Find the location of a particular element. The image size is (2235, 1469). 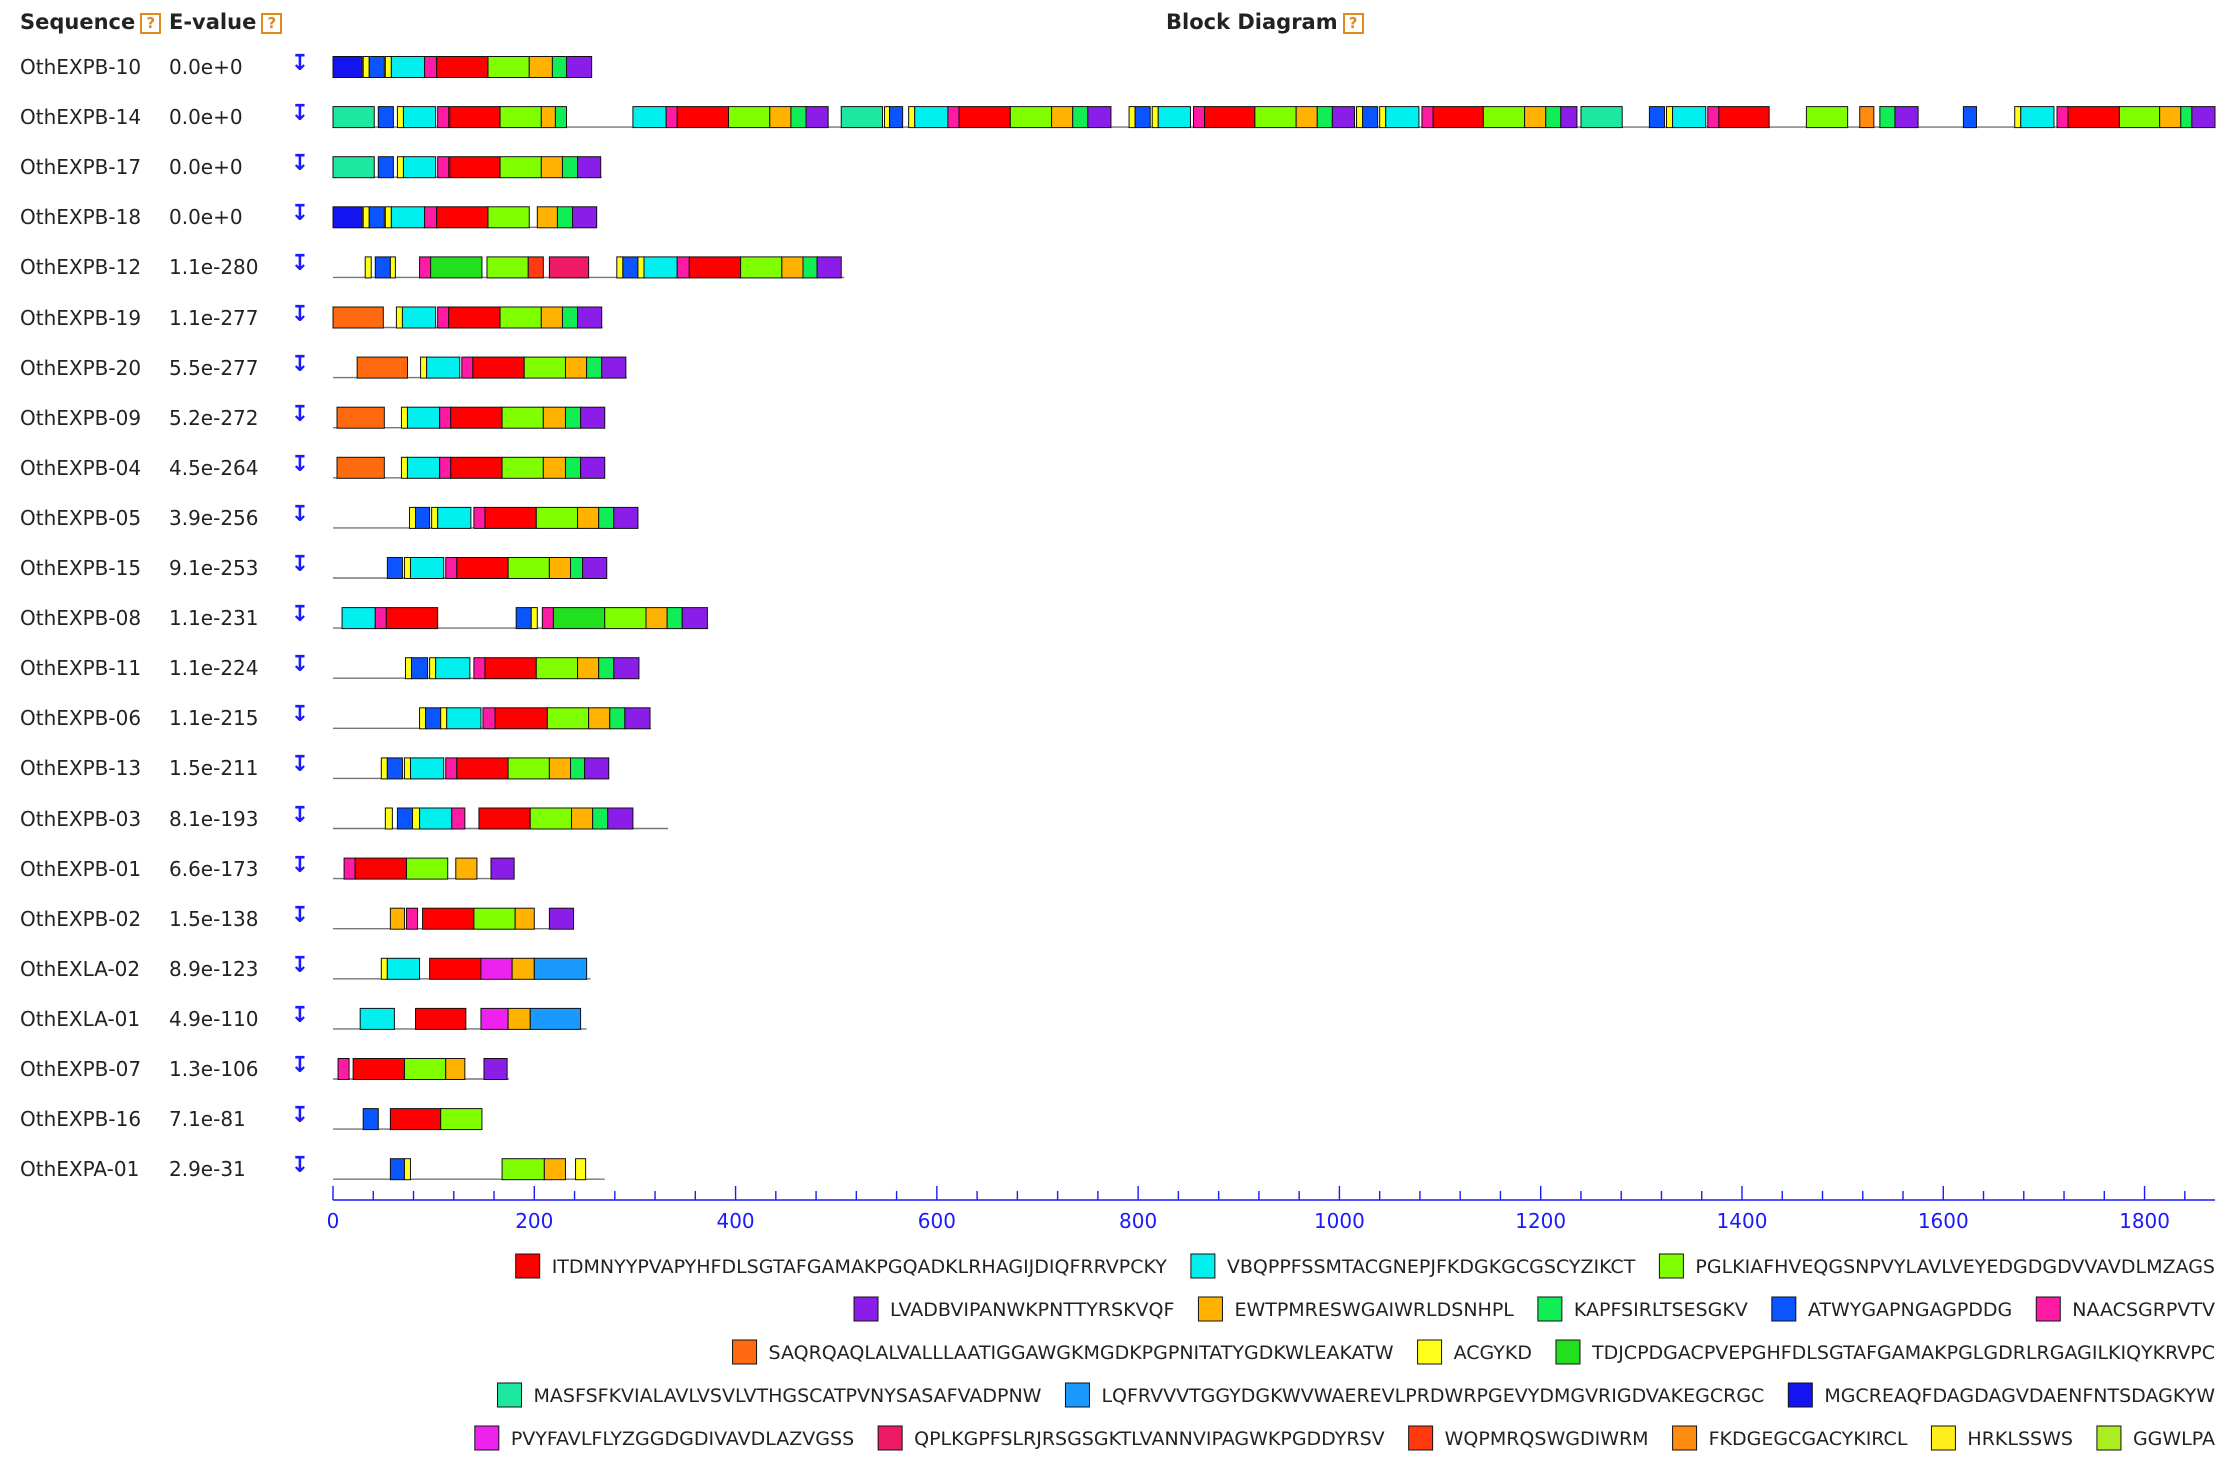

sequence-name: OthEXPB-20 is located at coordinates (81, 367).